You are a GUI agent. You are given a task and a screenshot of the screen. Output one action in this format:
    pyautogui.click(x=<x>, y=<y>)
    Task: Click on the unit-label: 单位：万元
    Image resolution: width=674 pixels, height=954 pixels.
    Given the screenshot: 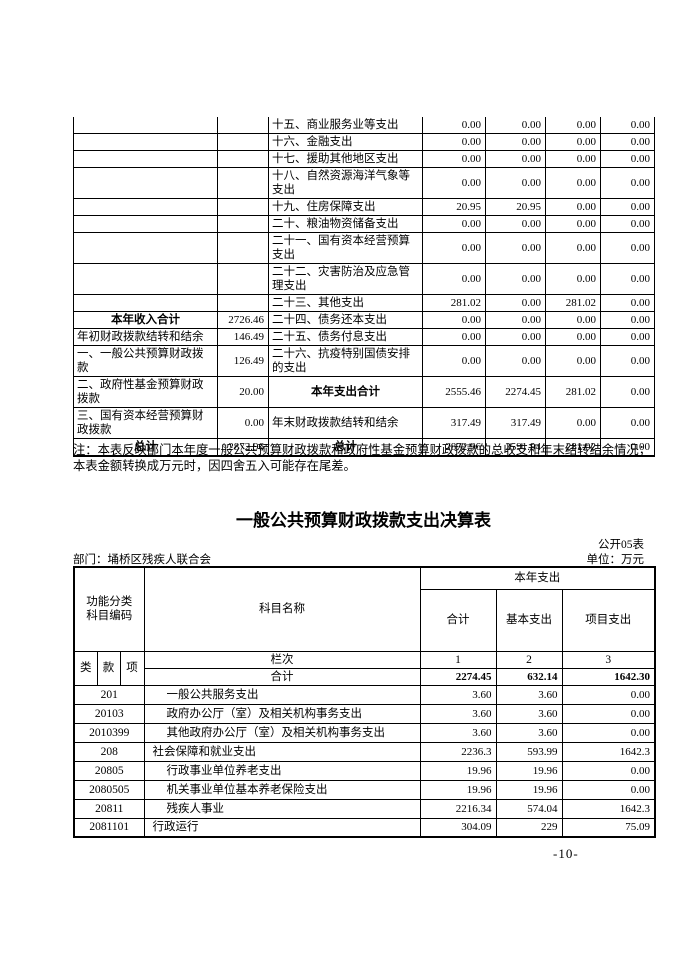 What is the action you would take?
    pyautogui.click(x=615, y=560)
    